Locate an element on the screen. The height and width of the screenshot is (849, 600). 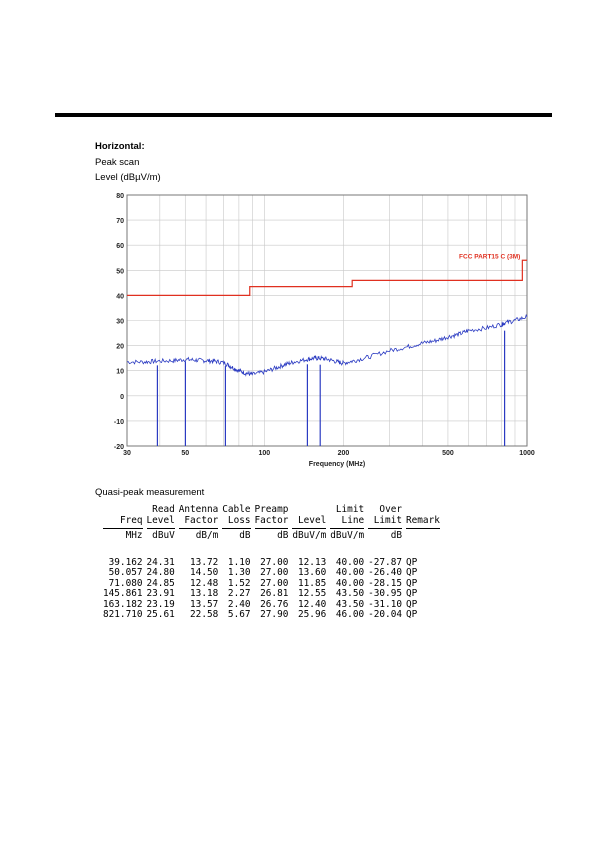
table-cell: dBuV is located at coordinates (159, 542).